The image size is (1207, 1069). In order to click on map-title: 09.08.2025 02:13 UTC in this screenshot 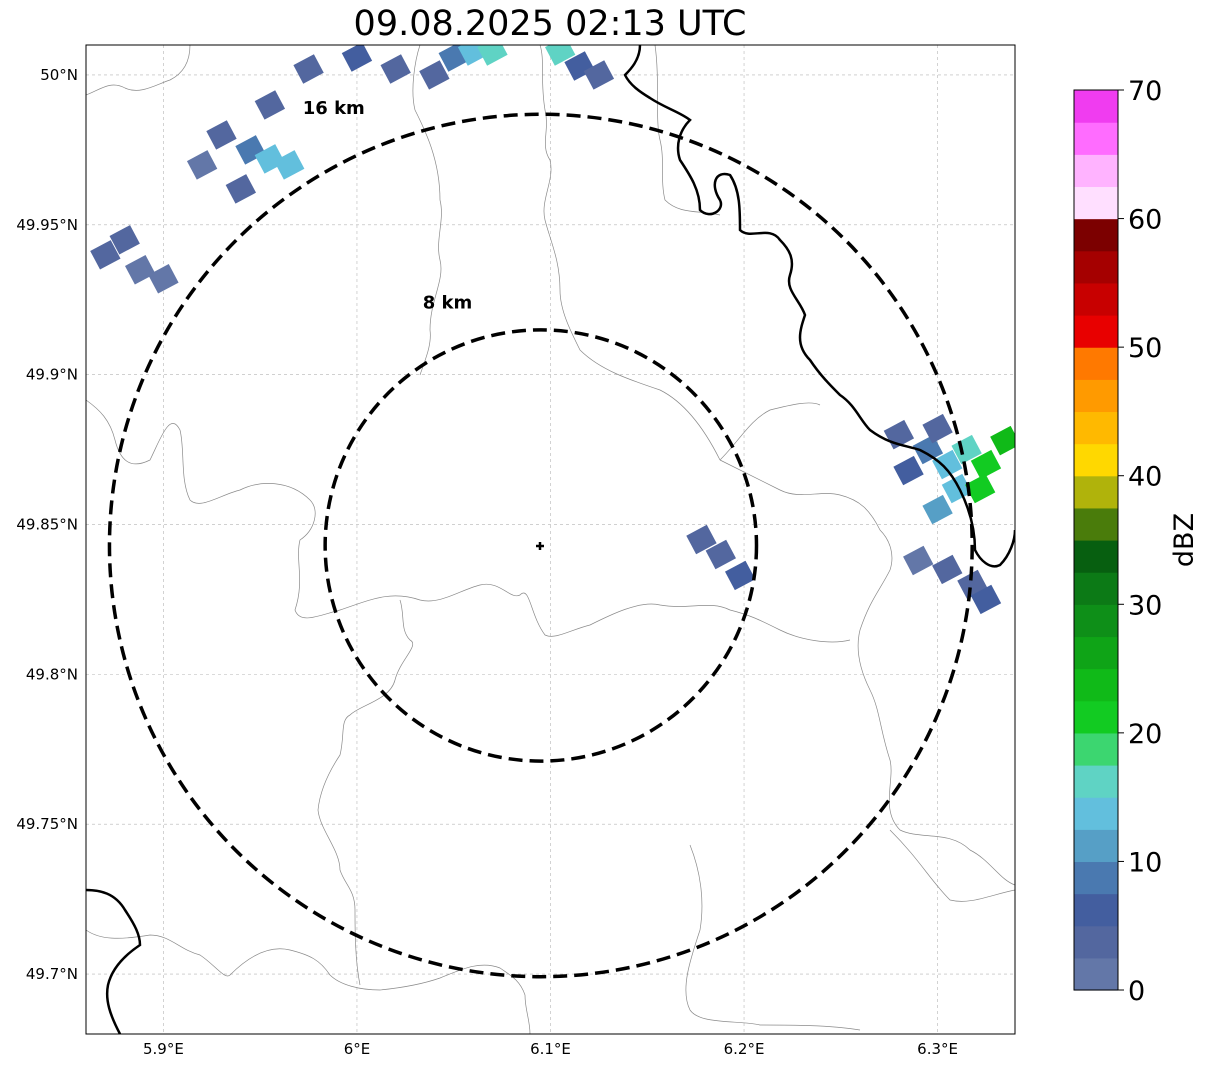, I will do `click(550, 24)`.